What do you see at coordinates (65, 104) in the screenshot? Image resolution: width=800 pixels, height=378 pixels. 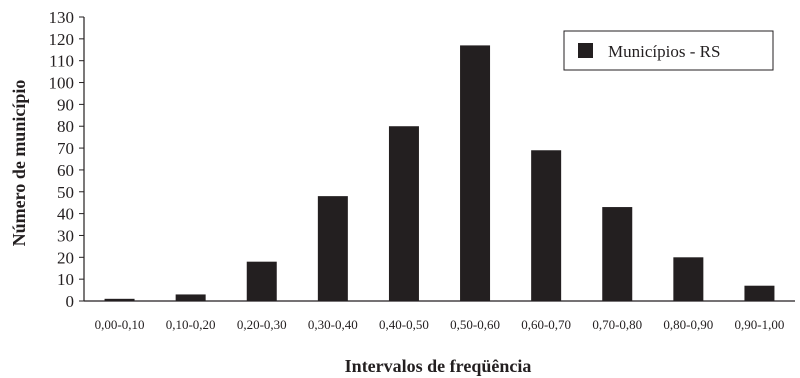 I see `y-tick-label: 90` at bounding box center [65, 104].